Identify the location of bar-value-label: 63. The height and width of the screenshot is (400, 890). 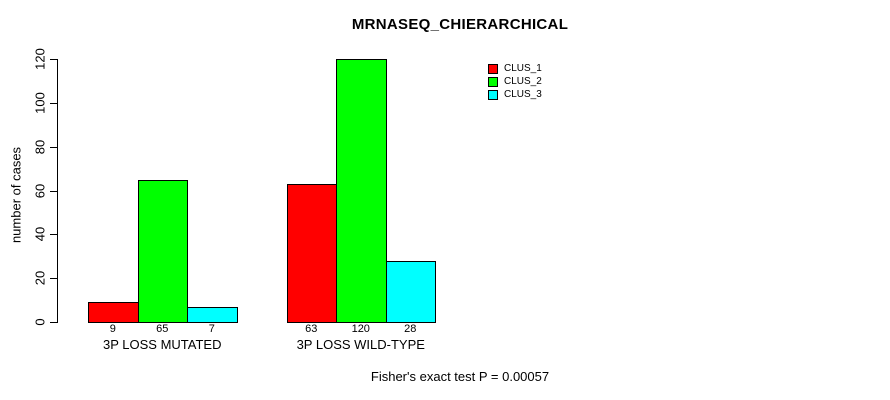
(311, 329).